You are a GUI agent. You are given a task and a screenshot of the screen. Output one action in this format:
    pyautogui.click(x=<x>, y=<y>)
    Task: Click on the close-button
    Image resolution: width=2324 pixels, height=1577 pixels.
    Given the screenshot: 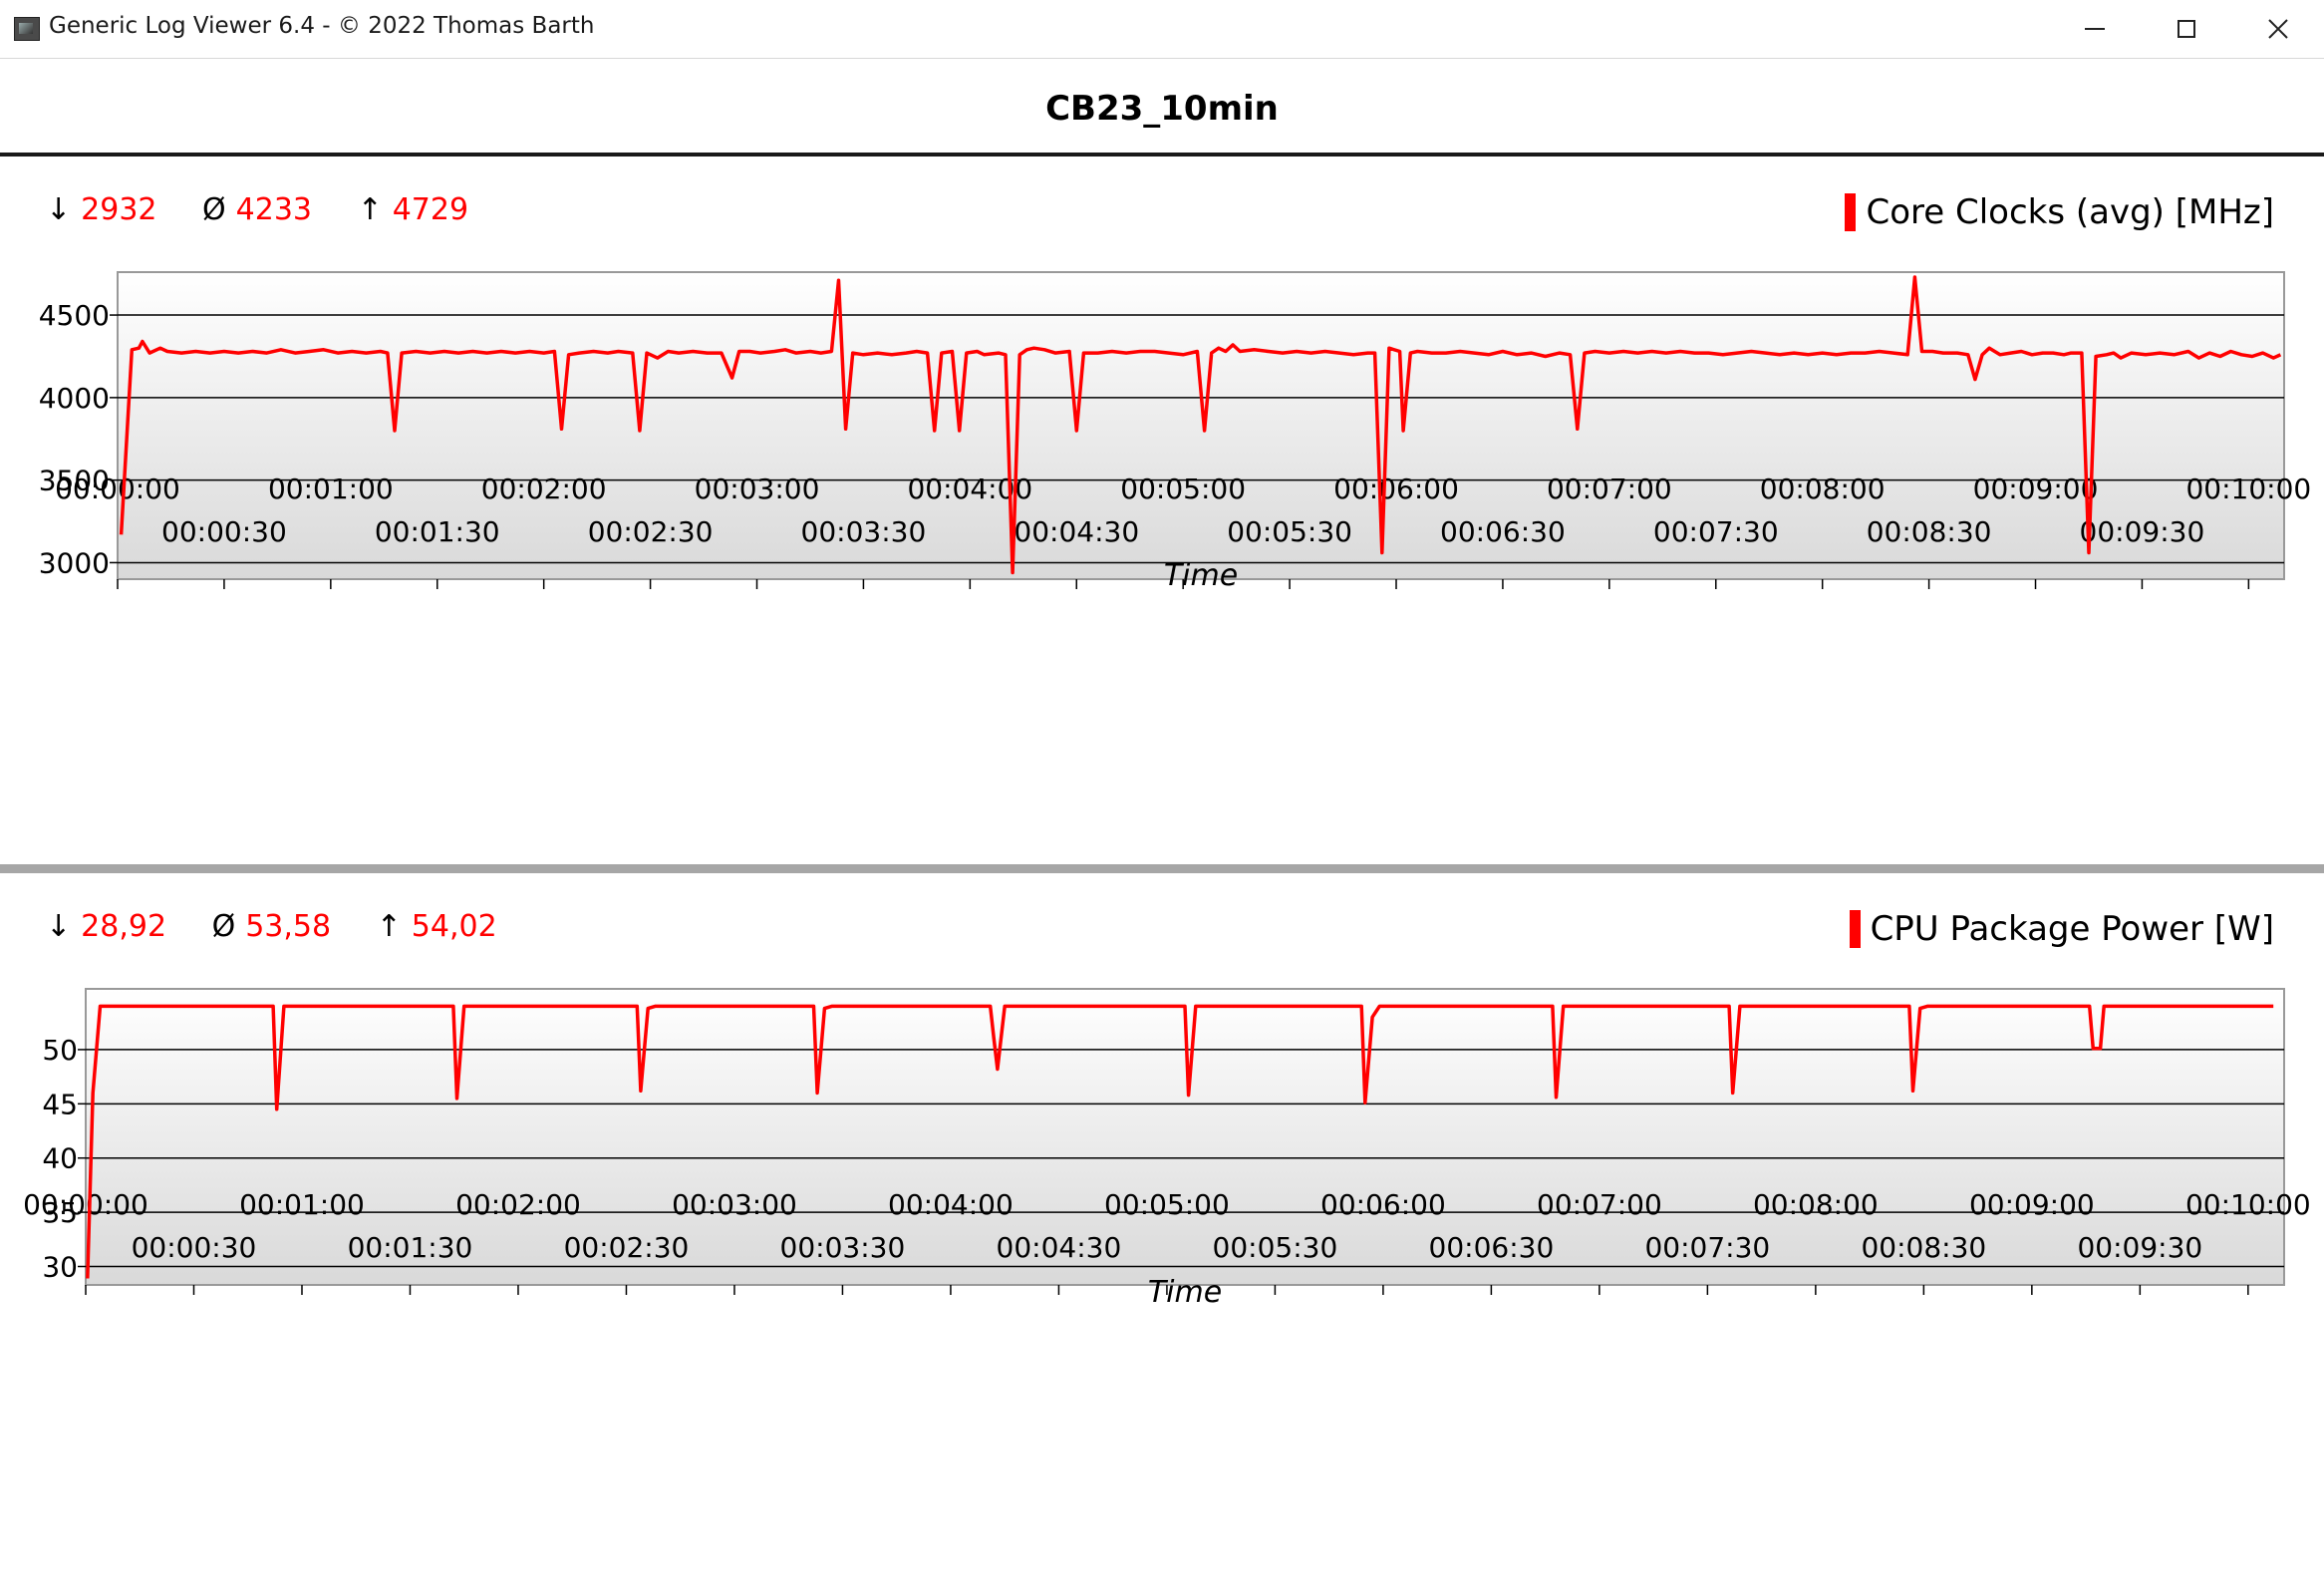 What is the action you would take?
    pyautogui.click(x=2278, y=29)
    